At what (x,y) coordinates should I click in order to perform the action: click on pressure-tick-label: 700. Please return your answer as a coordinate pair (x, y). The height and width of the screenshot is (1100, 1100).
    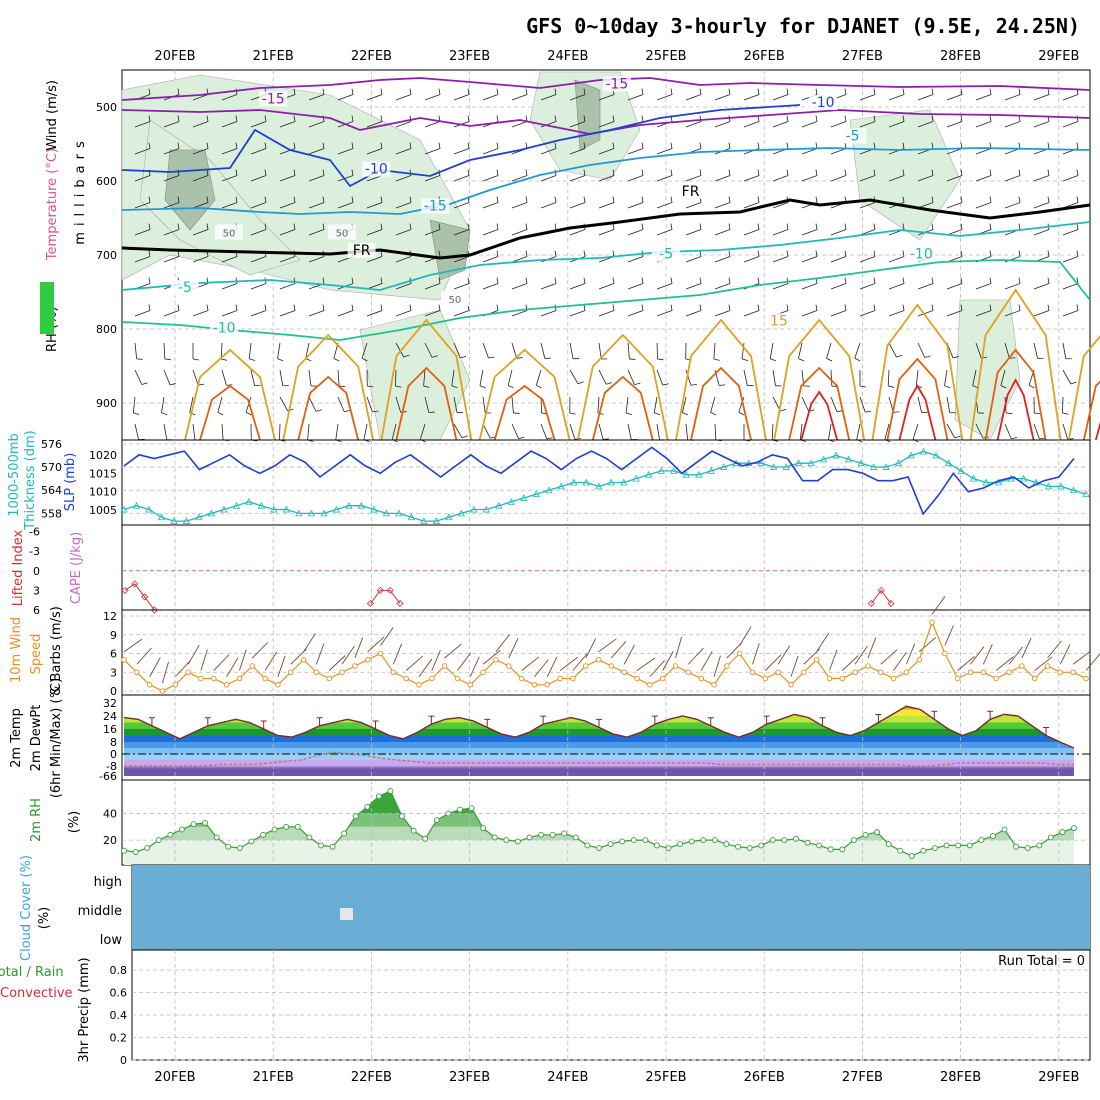
    Looking at the image, I should click on (106, 255).